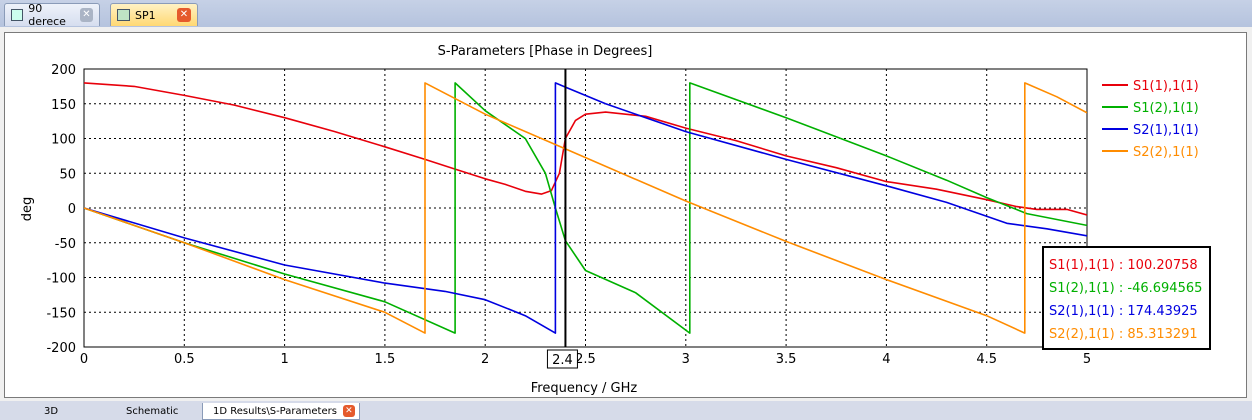 The width and height of the screenshot is (1252, 420). Describe the element at coordinates (1087, 359) in the screenshot. I see `x-tick-label: 5` at that location.